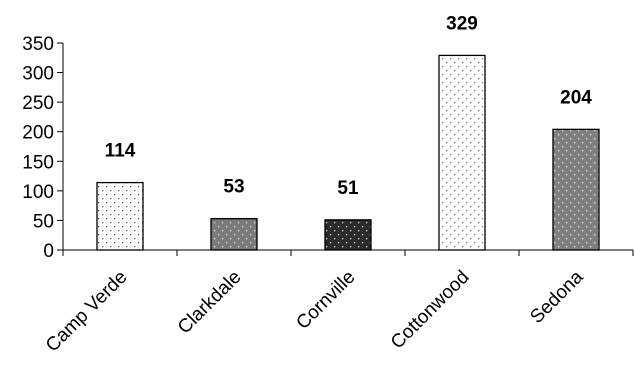  Describe the element at coordinates (48, 251) in the screenshot. I see `y-tick-label: 0` at that location.